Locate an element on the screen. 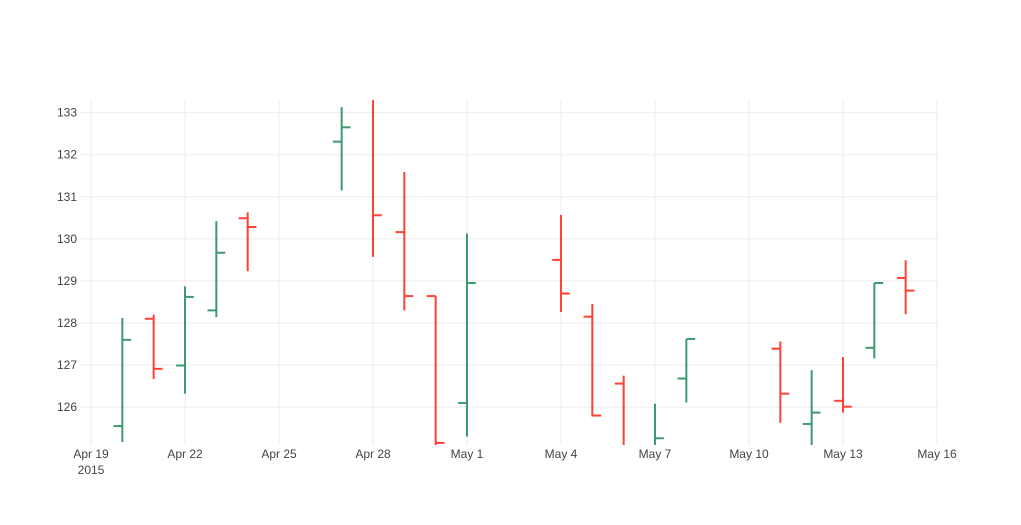 This screenshot has height=525, width=1021. x-tick-sublabel: 2015 is located at coordinates (91, 470).